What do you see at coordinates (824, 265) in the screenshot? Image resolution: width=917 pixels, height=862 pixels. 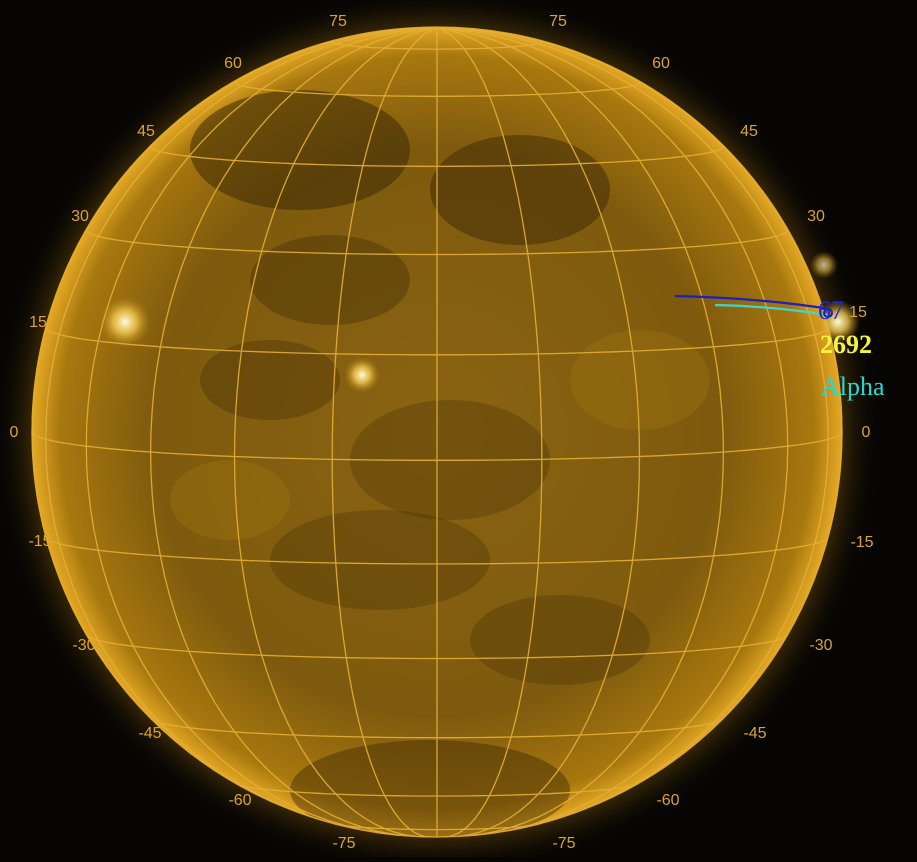 I see `bright-region-limb-upper` at bounding box center [824, 265].